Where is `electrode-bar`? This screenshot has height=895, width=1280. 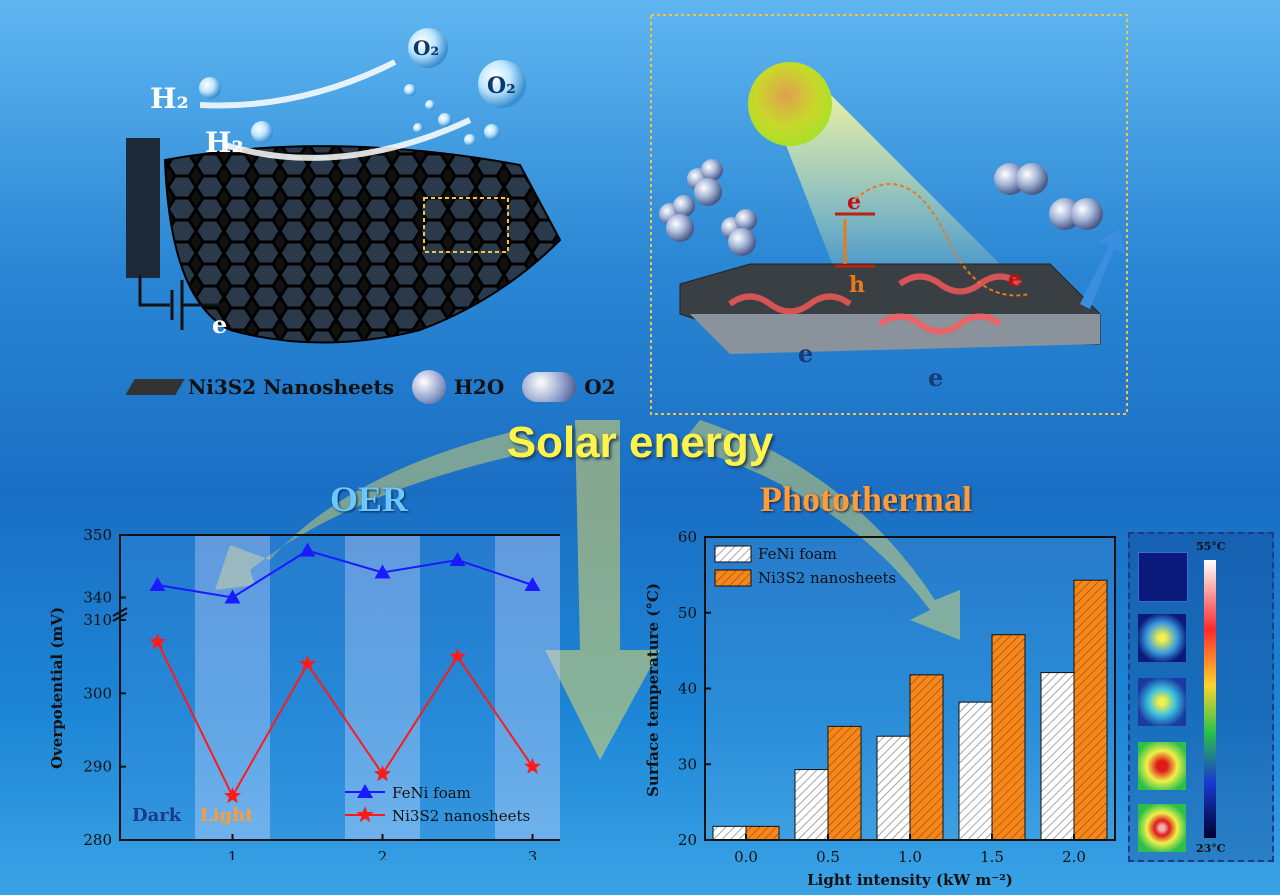 electrode-bar is located at coordinates (143, 208).